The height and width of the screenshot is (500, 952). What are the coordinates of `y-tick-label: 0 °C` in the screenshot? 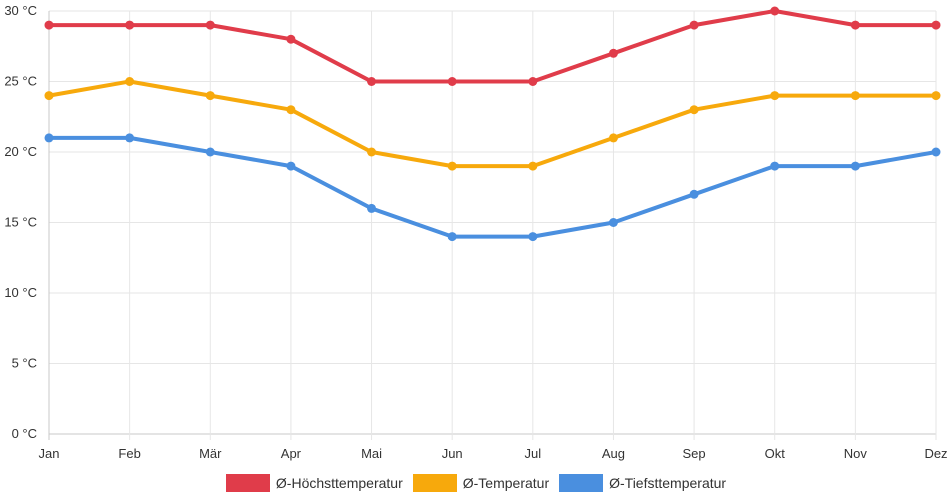 It's located at (24, 433).